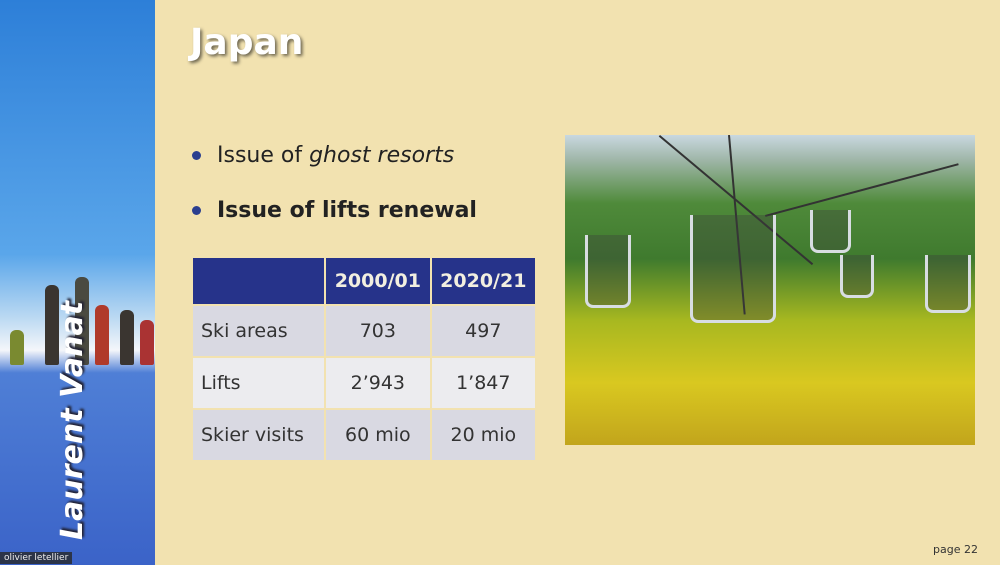  Describe the element at coordinates (347, 210) in the screenshot. I see `bullet-text: Issue of lifts renewal` at that location.